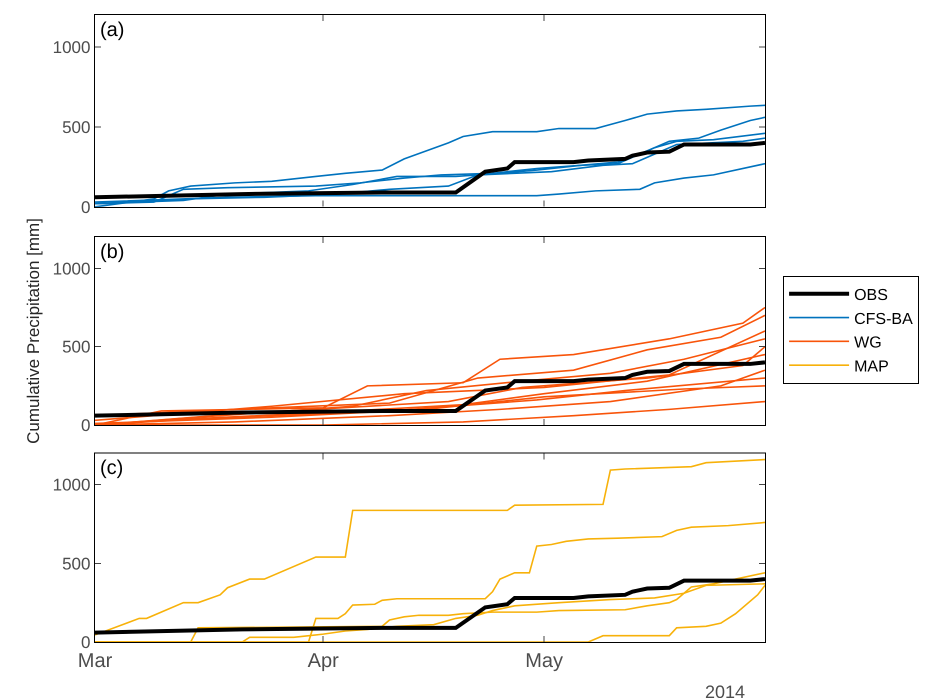 The image size is (943, 698). I want to click on legend-label: OBS, so click(871, 295).